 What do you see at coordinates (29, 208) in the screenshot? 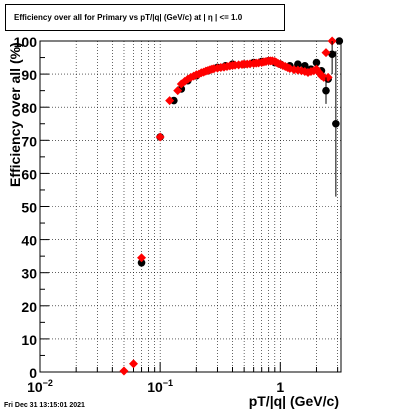
I see `y-tick-label: 50` at bounding box center [29, 208].